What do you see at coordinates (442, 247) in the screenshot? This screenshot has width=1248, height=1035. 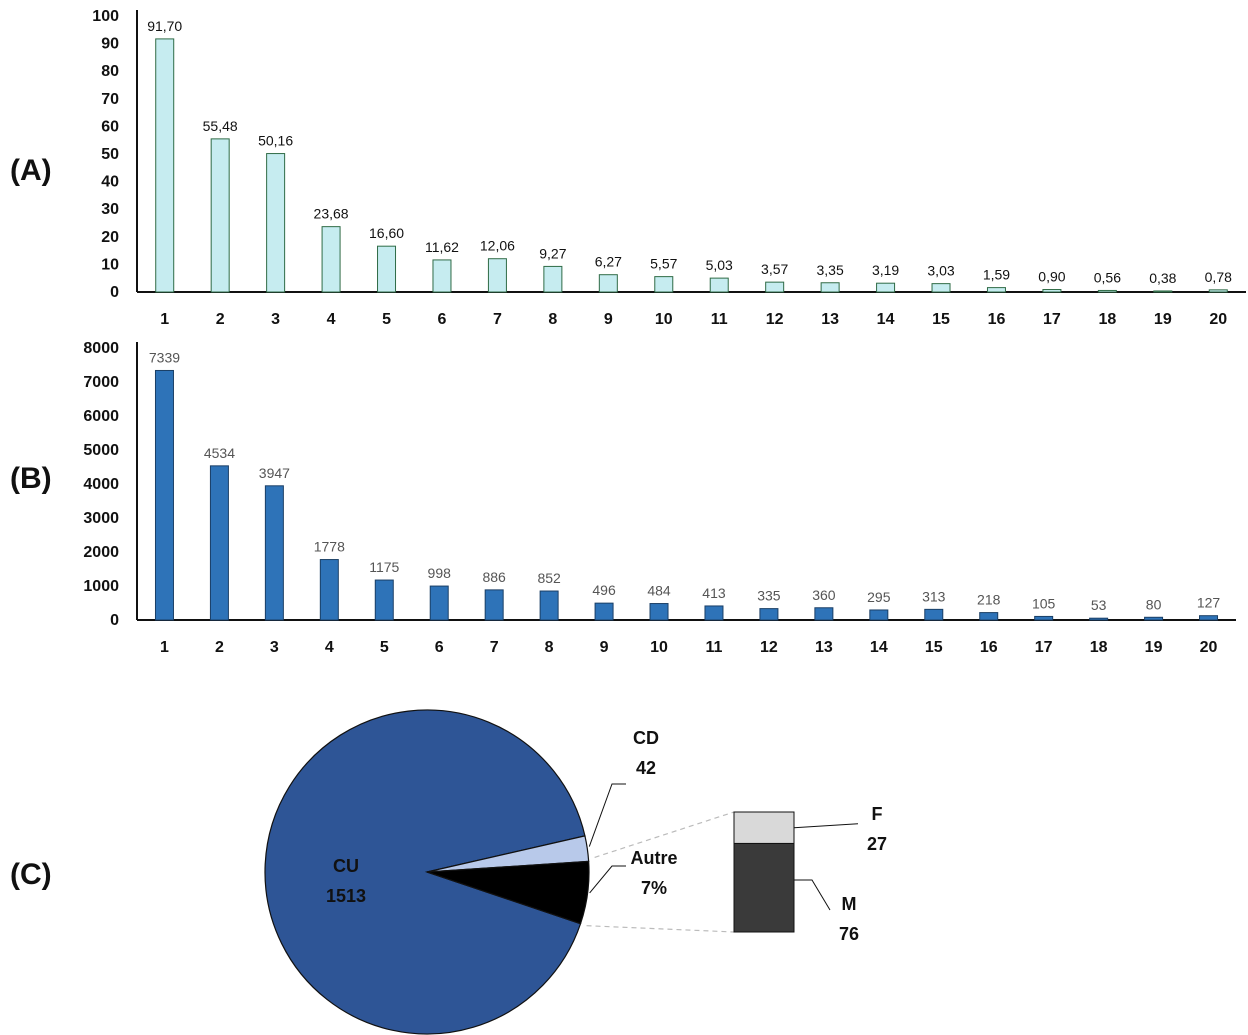 I see `bar-value-label: 11,62` at bounding box center [442, 247].